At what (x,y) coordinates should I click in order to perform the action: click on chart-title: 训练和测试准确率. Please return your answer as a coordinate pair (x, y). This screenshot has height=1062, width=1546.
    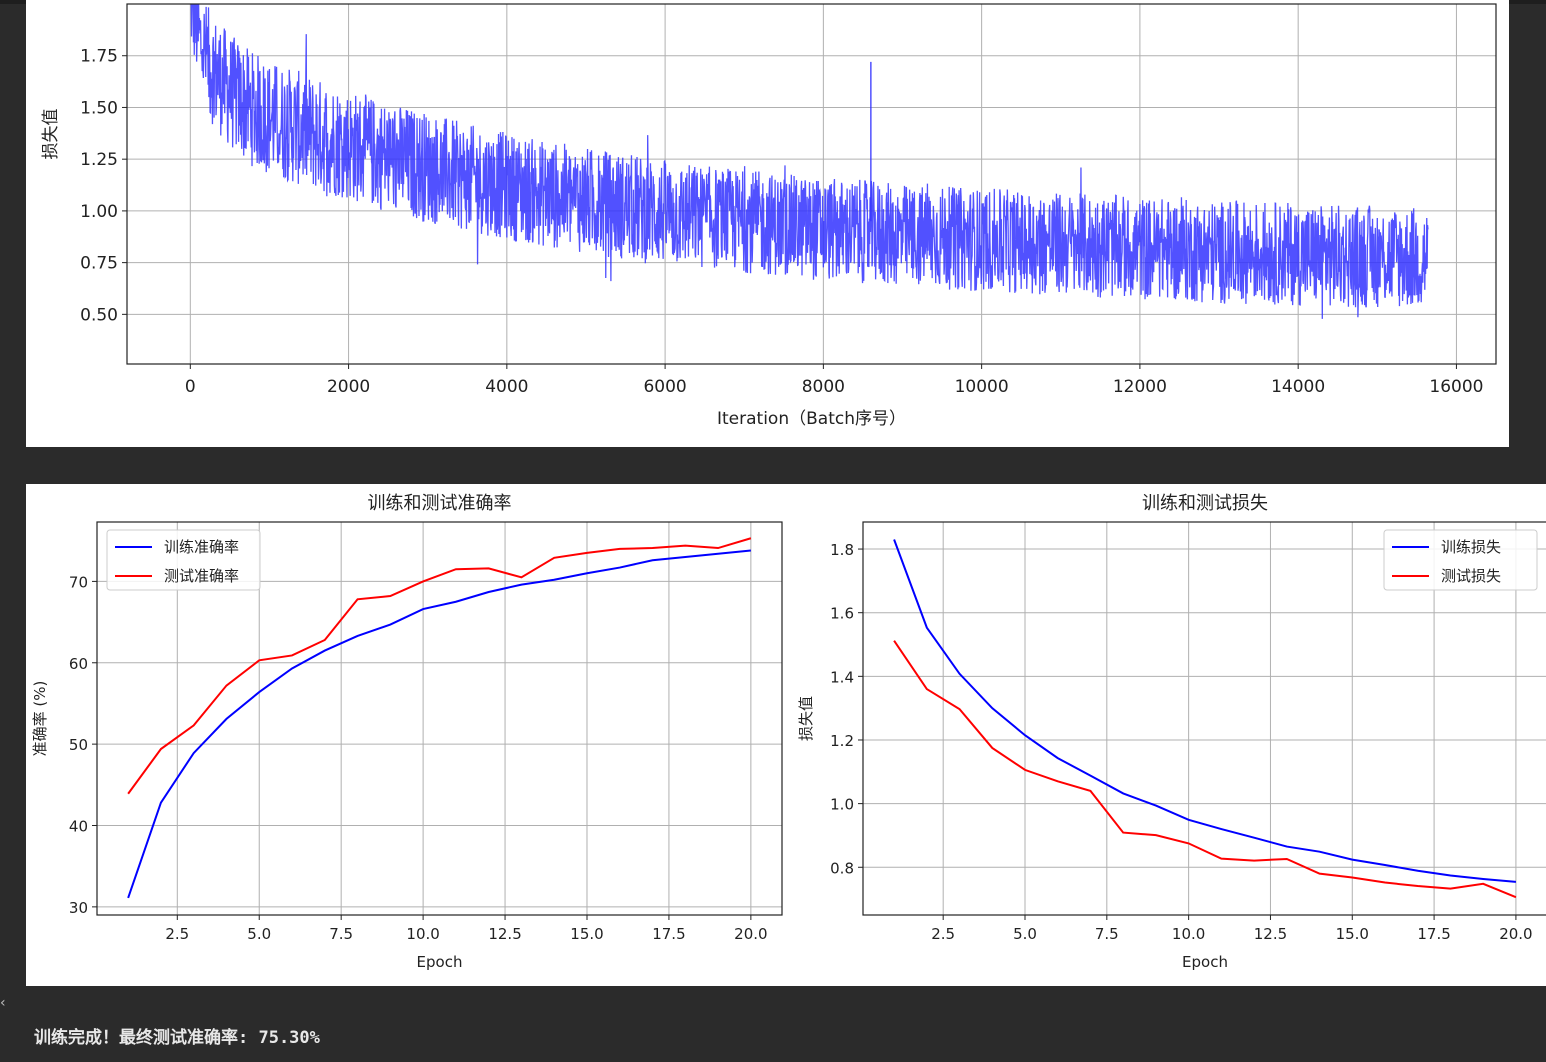
    Looking at the image, I should click on (440, 503).